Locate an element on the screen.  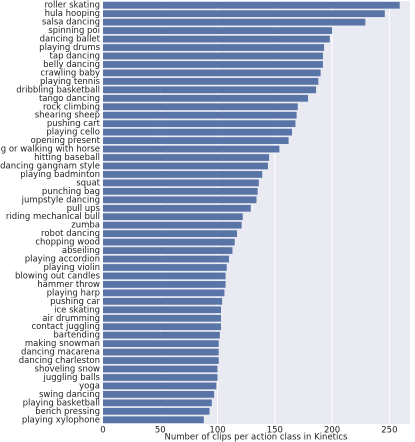
y-tick-label: opening present is located at coordinates (66, 141).